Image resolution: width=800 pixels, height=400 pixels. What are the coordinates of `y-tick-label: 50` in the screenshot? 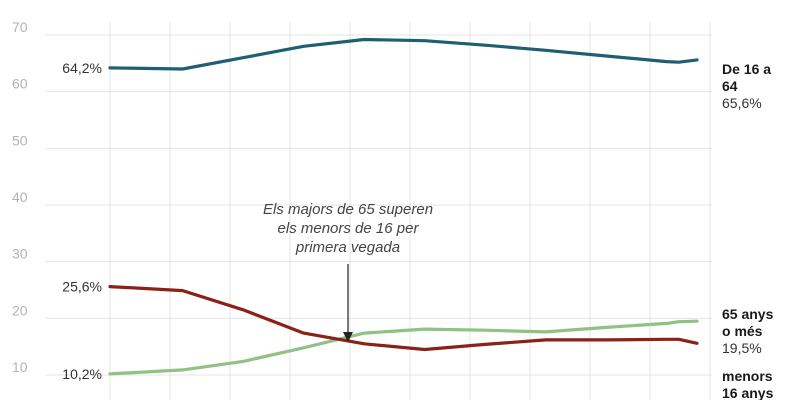 It's located at (20, 140).